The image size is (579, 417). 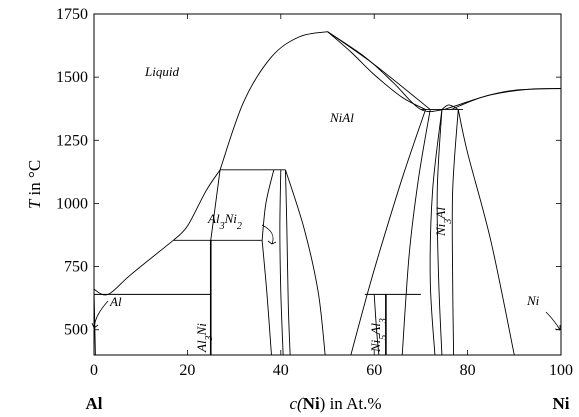 I want to click on phase-boundary-nial-left-solvus-a, so click(x=281, y=262).